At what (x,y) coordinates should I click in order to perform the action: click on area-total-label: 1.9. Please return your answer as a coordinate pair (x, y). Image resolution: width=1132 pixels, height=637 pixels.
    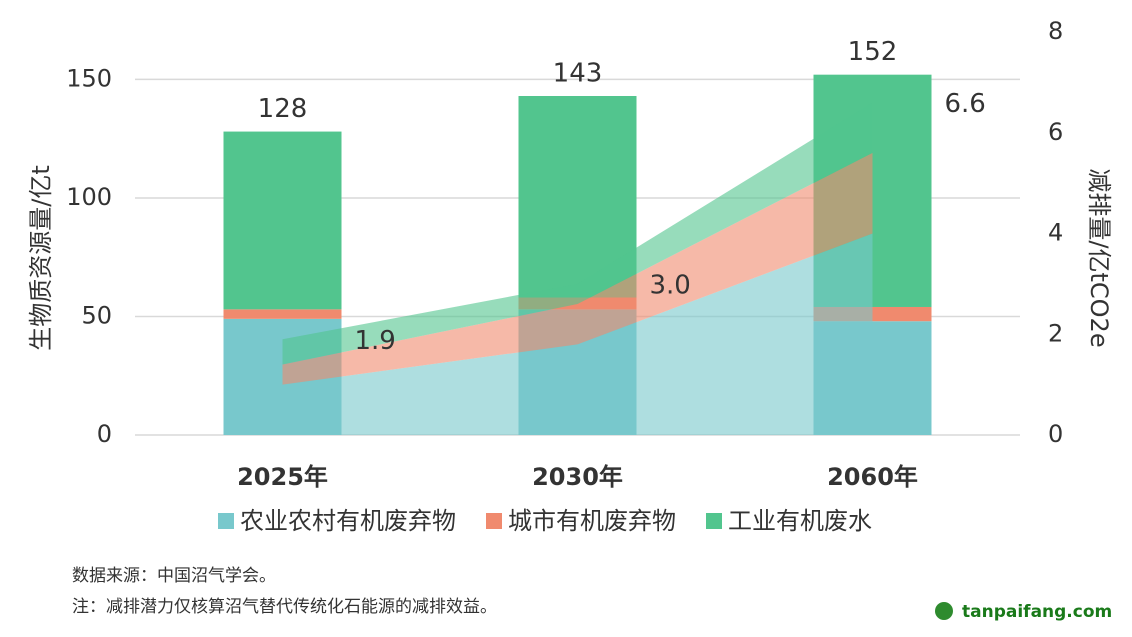
    Looking at the image, I should click on (375, 341).